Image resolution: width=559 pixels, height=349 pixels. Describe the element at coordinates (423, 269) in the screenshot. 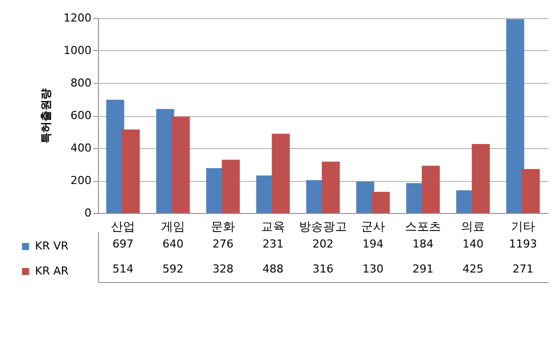

I see `data-label: 291` at that location.